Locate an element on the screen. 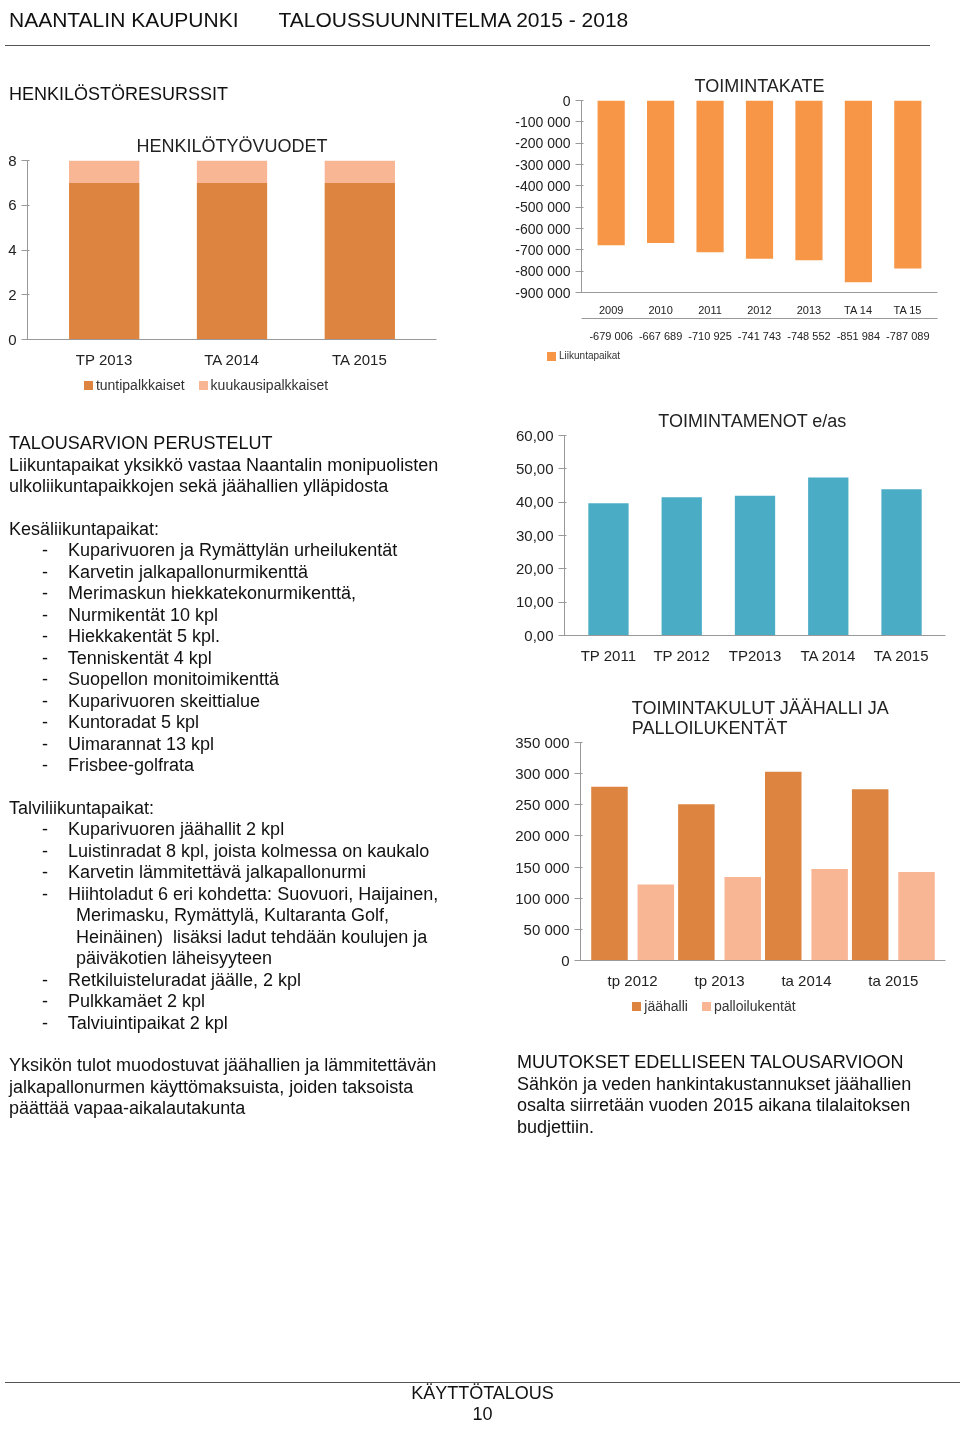 This screenshot has width=960, height=1453. y-tick-label: -800 000 is located at coordinates (543, 271).